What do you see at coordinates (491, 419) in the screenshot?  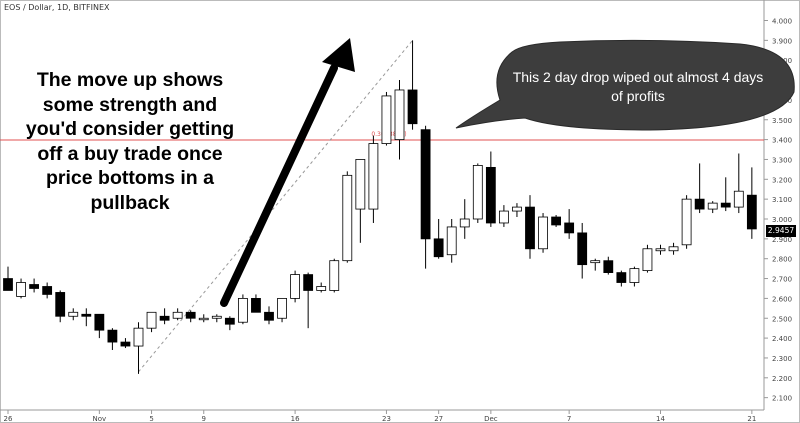 I see `x-tick-label: Dec` at bounding box center [491, 419].